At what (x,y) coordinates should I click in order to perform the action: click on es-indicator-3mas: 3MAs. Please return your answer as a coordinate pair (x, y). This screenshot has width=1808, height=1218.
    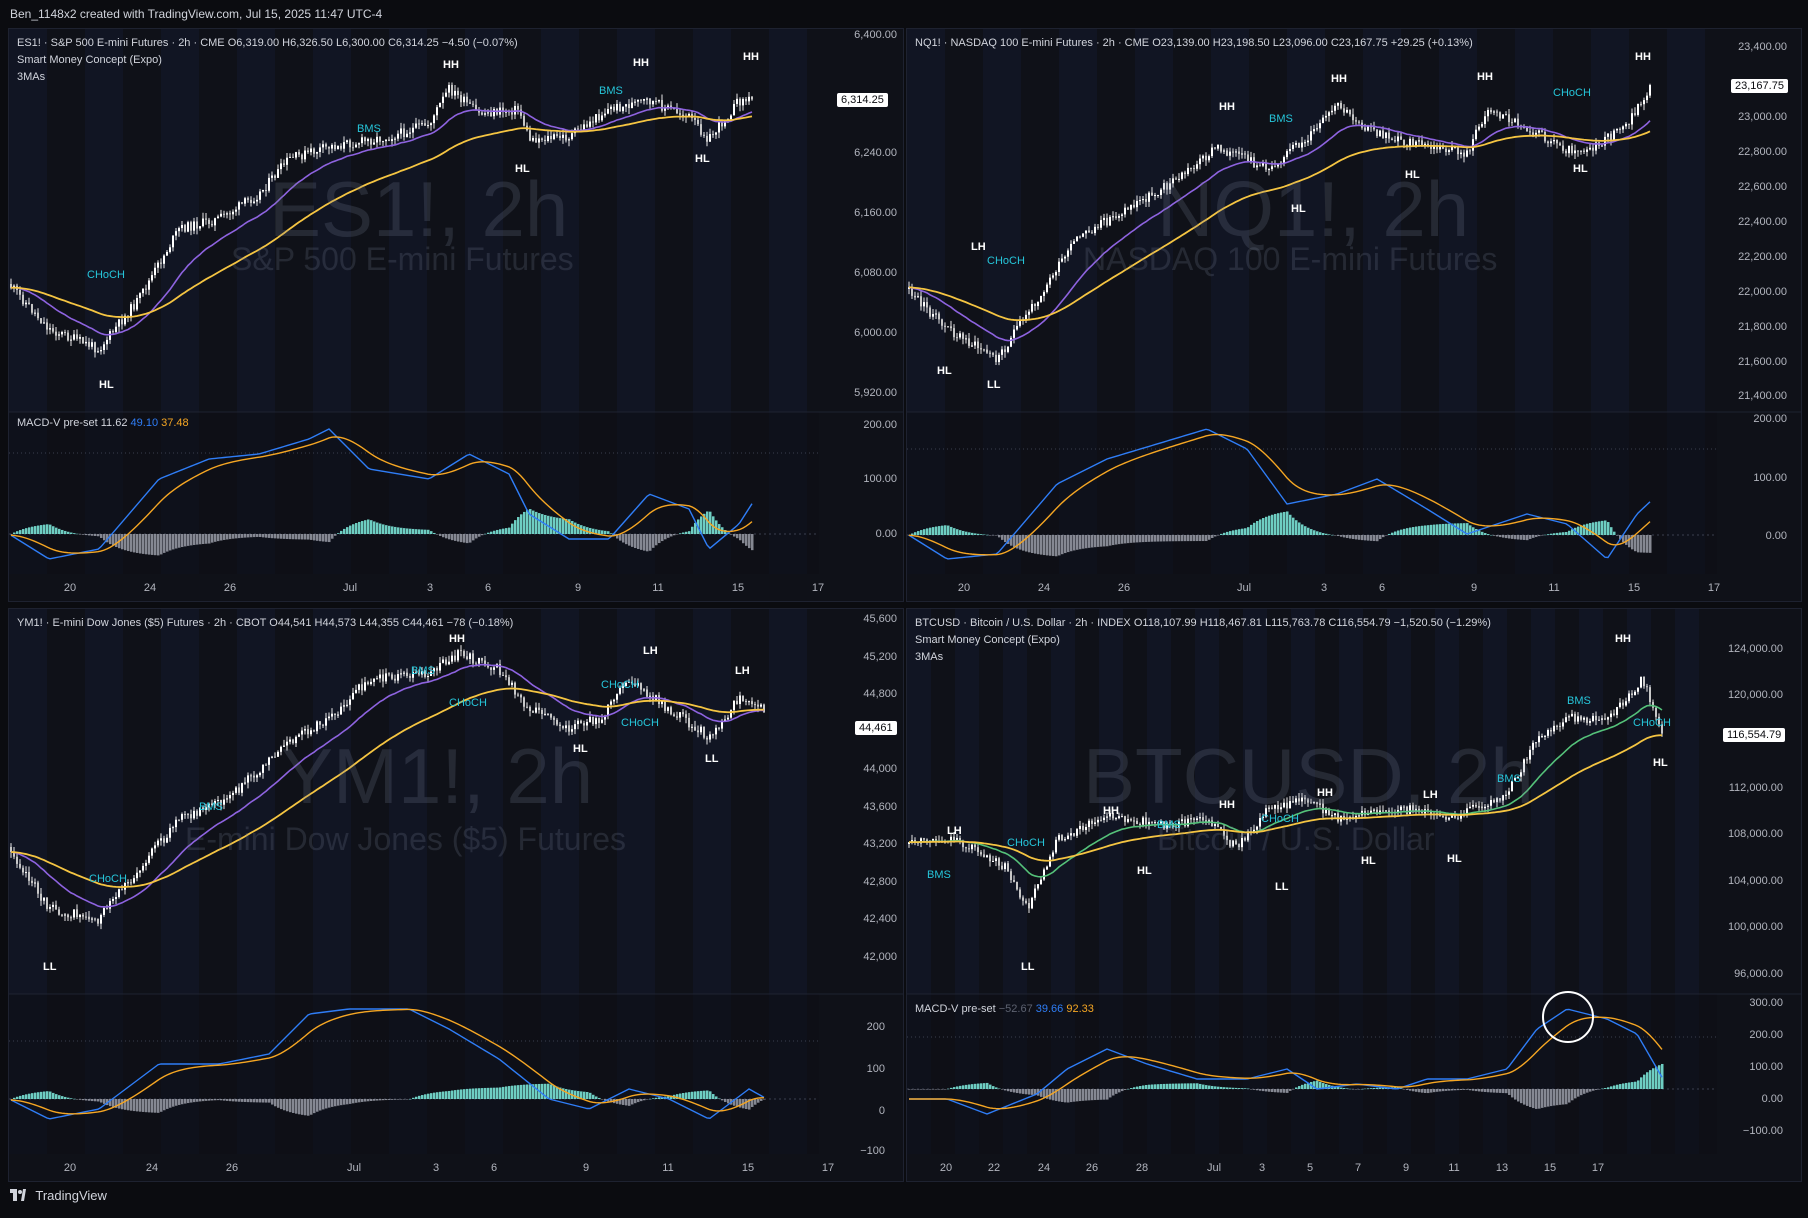
    Looking at the image, I should click on (31, 77).